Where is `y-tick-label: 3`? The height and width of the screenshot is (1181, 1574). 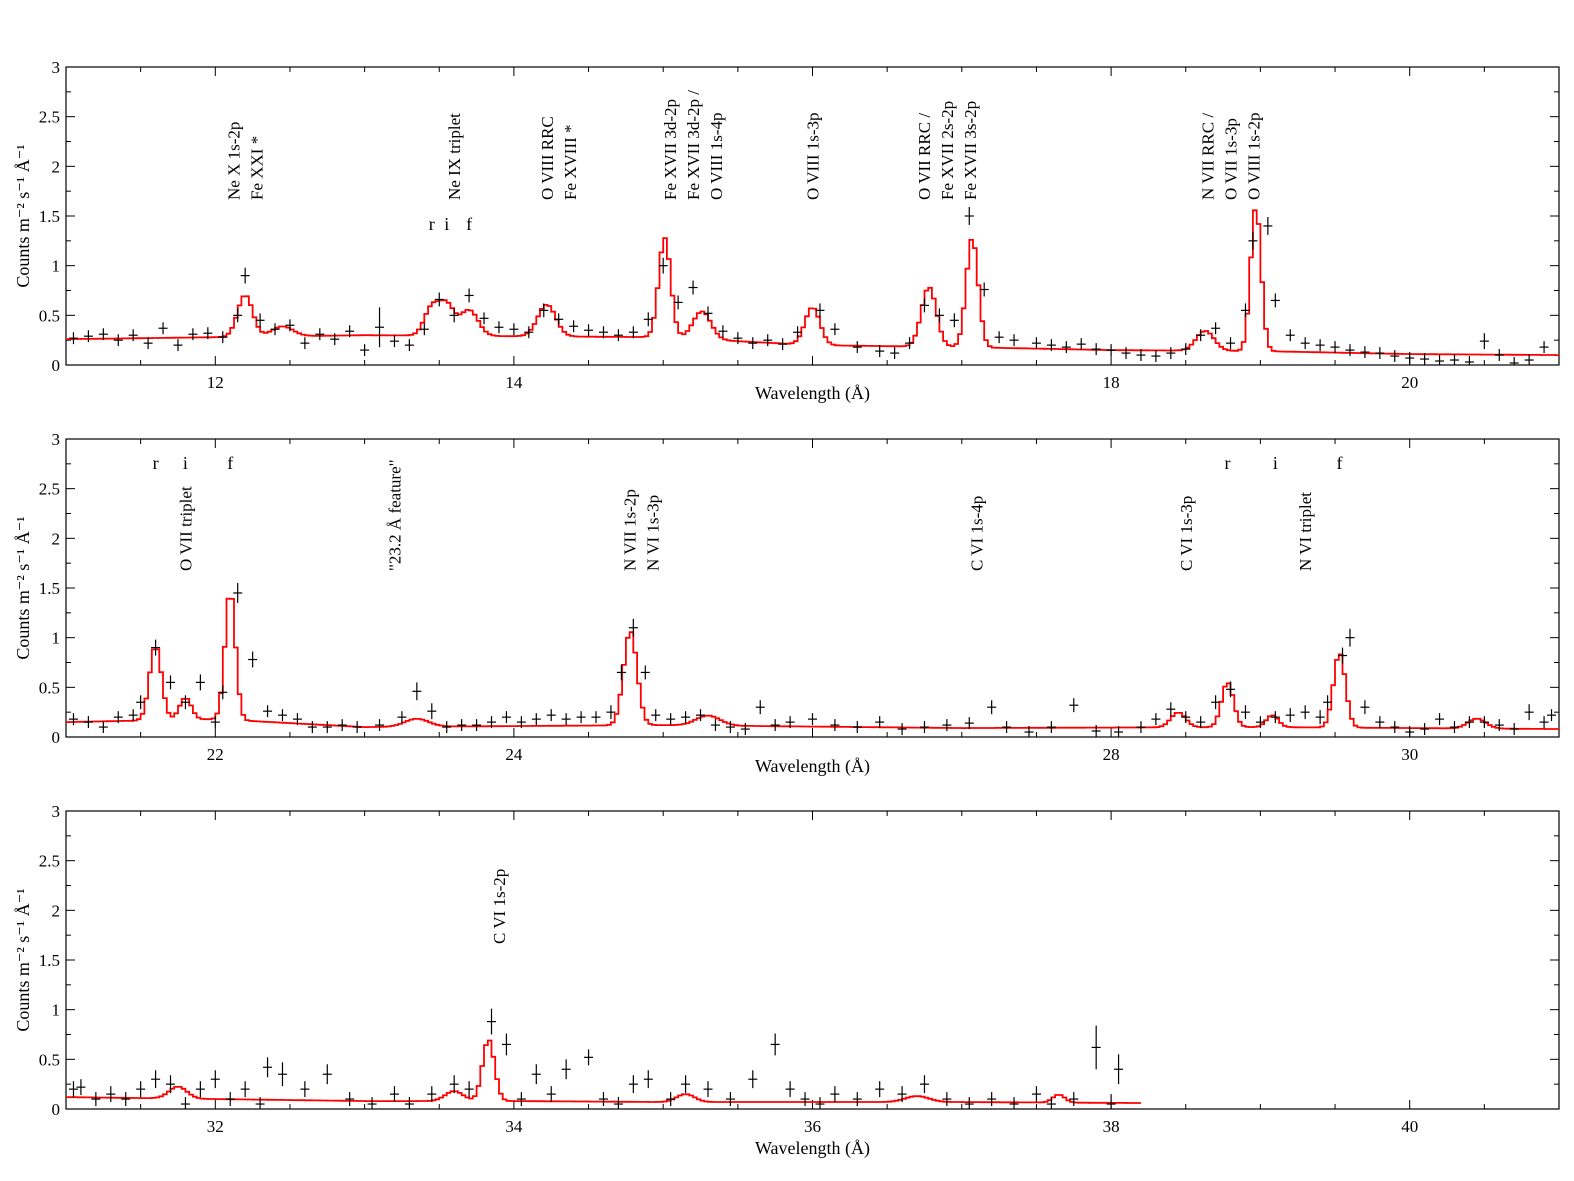
y-tick-label: 3 is located at coordinates (56, 811).